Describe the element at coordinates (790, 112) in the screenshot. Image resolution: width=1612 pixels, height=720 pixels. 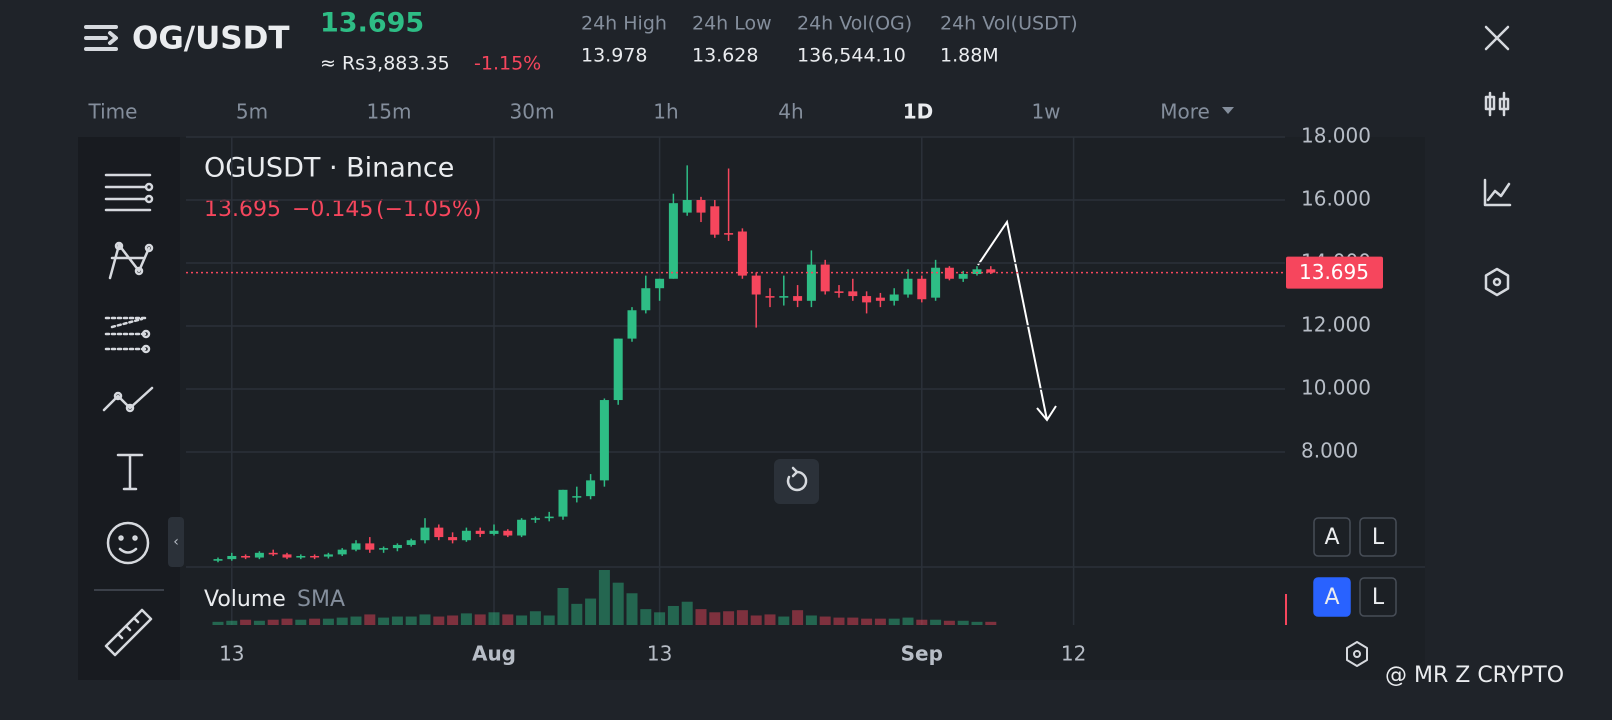
I see `timeframe-tab: 4h` at that location.